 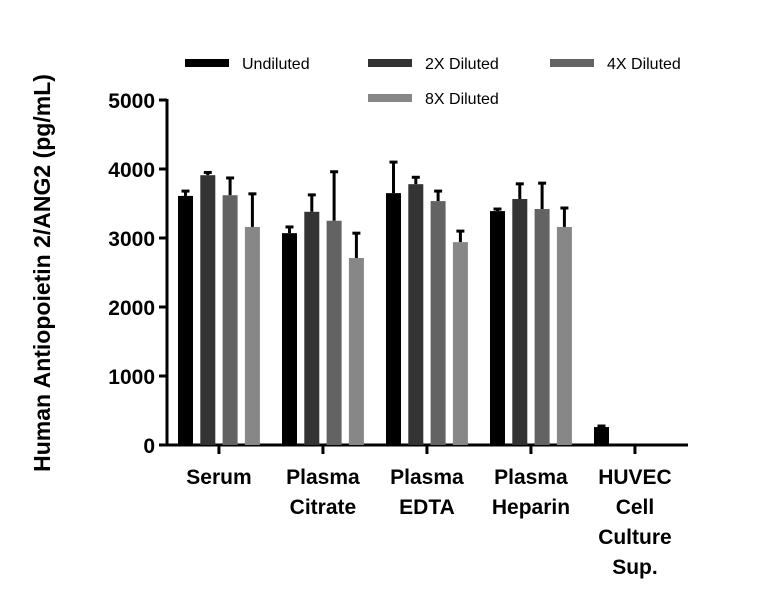 What do you see at coordinates (462, 64) in the screenshot?
I see `legend-label: 2X Diluted` at bounding box center [462, 64].